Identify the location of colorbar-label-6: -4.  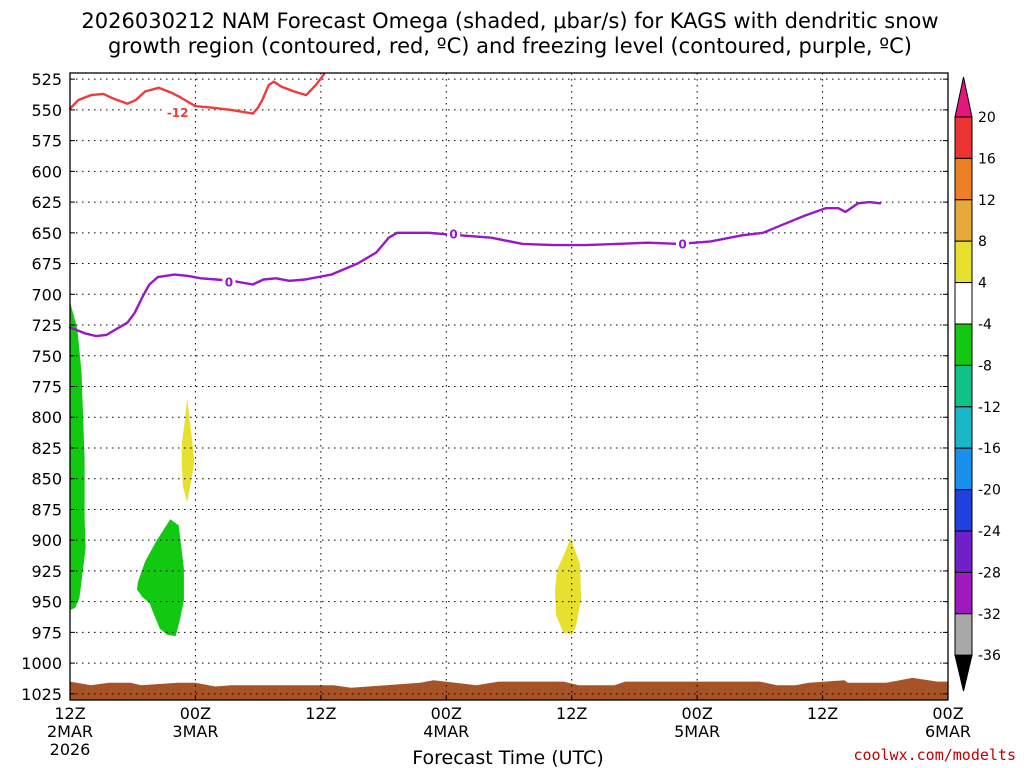
(985, 325).